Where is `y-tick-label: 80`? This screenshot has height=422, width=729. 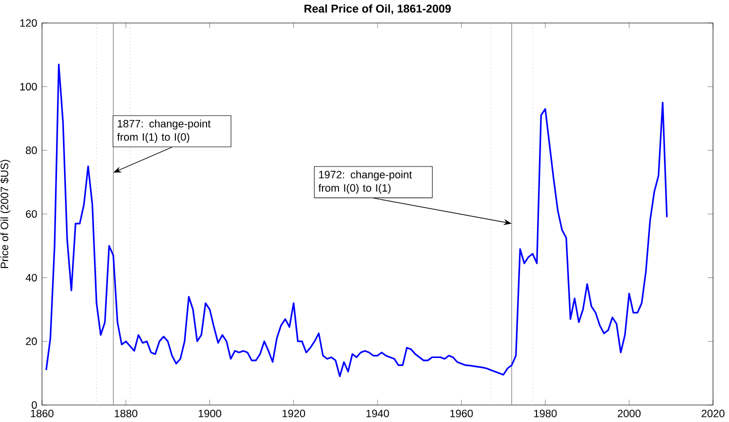 y-tick-label: 80 is located at coordinates (31, 150).